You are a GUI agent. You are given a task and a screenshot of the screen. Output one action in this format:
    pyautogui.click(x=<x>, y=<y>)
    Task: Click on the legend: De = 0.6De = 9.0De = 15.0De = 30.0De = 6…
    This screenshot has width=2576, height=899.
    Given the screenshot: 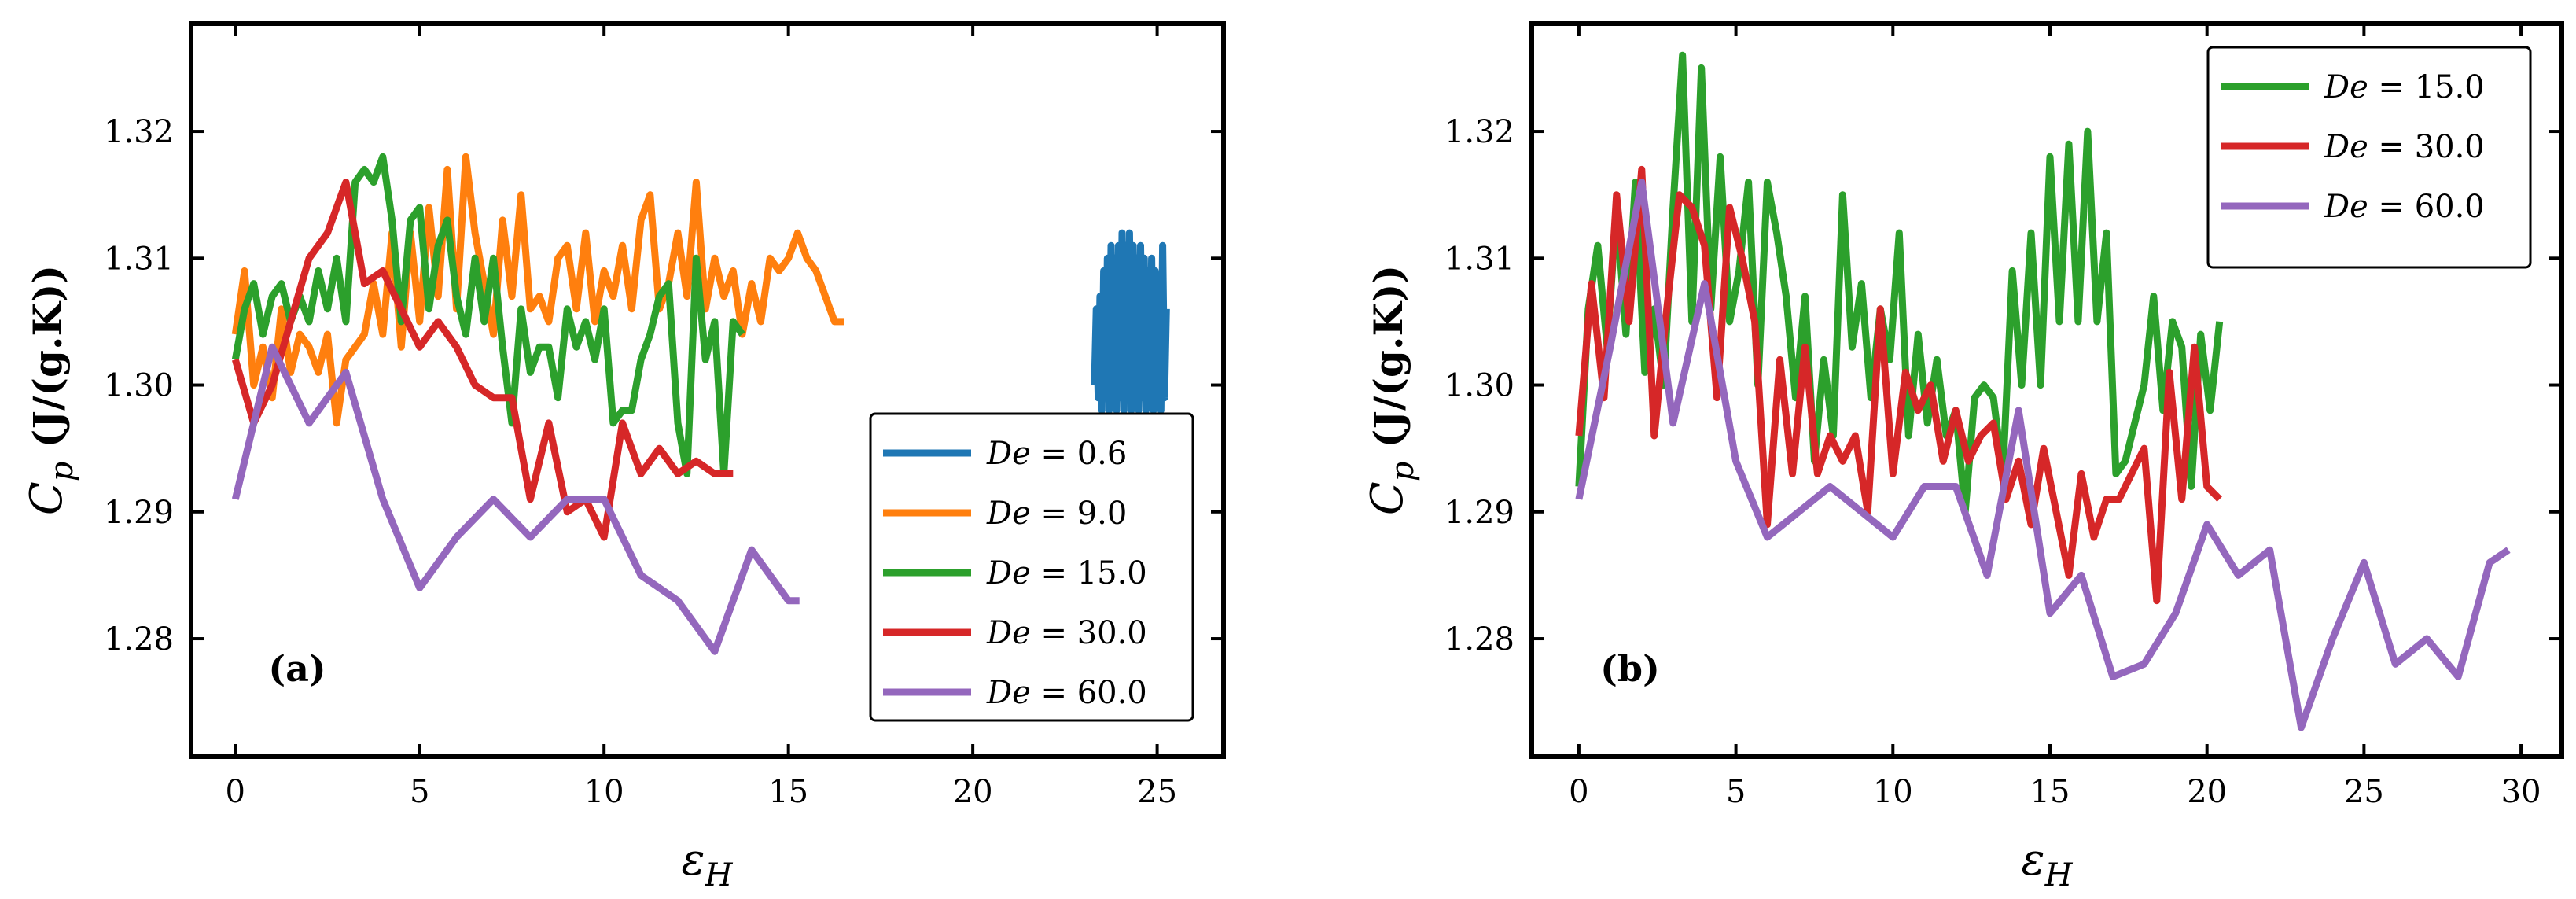 What is the action you would take?
    pyautogui.click(x=1031, y=567)
    